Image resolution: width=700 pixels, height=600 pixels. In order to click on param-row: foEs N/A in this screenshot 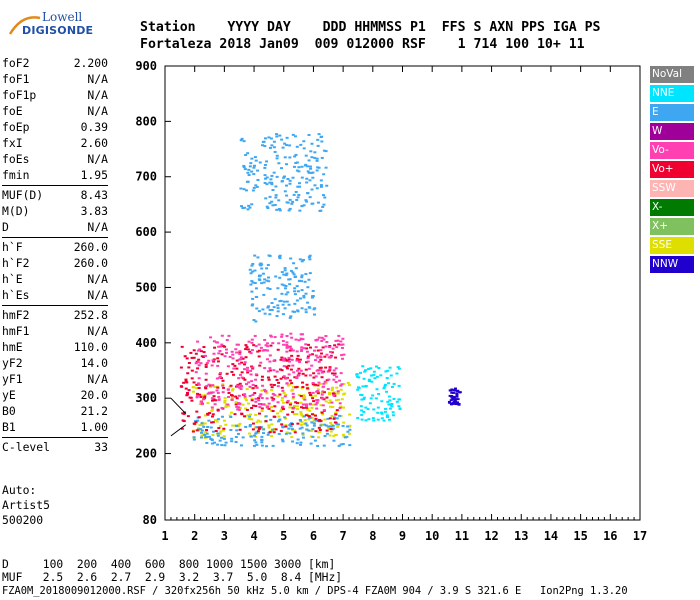, I will do `click(55, 160)`.